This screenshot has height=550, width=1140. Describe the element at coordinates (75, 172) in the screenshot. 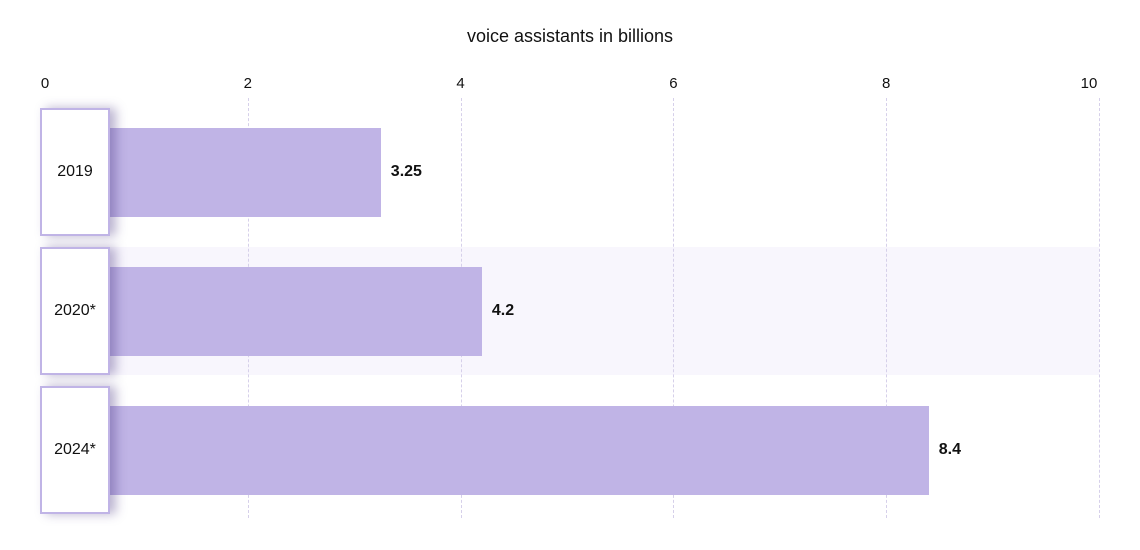

I see `category-label: 2019` at that location.